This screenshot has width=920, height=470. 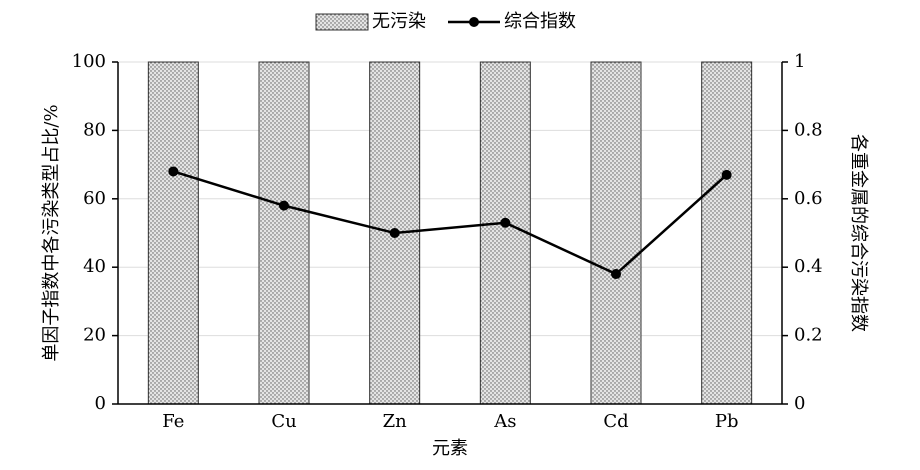 I want to click on y2-tick-label: 0.6, so click(x=808, y=198).